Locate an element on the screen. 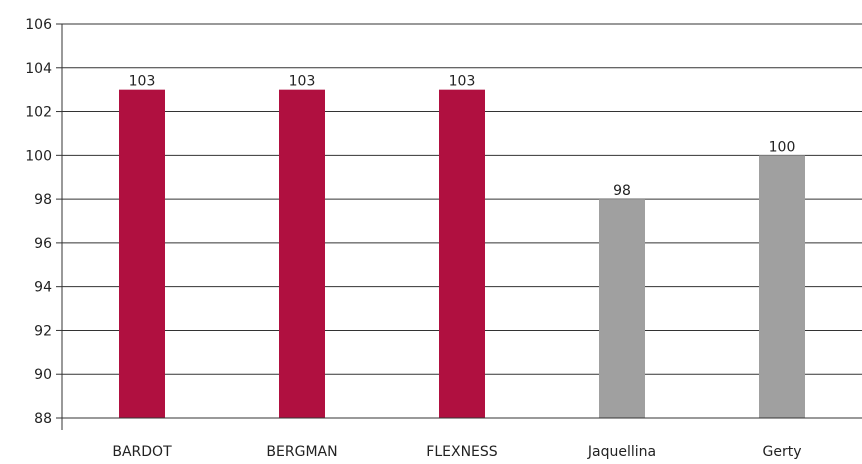 The image size is (862, 464). y-tick-label: 106 is located at coordinates (38, 25).